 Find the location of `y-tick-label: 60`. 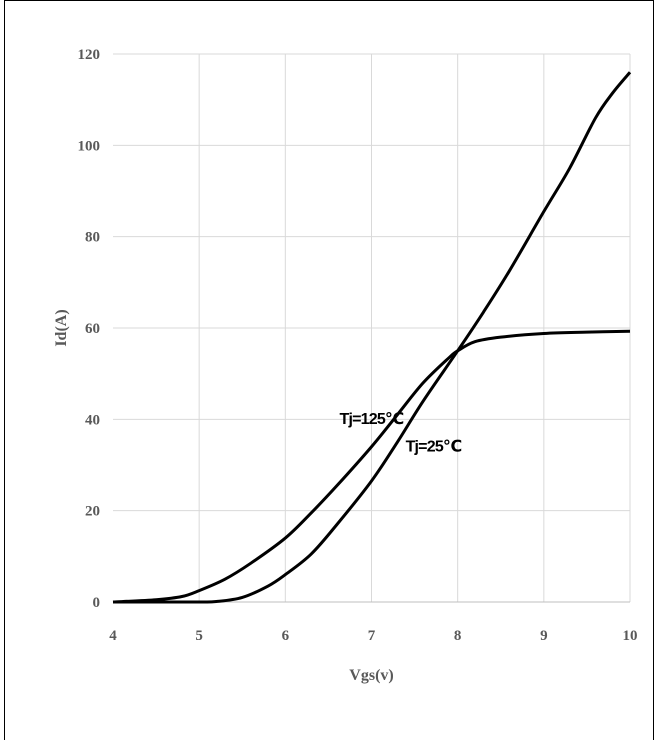

y-tick-label: 60 is located at coordinates (92, 329).